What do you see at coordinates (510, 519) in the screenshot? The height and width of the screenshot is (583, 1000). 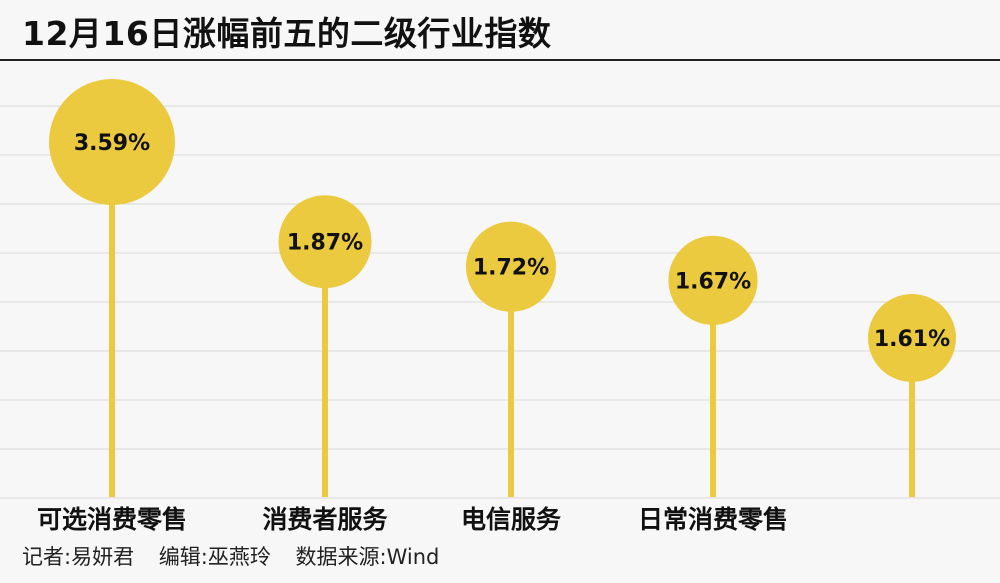 I see `category-label: 电信服务` at bounding box center [510, 519].